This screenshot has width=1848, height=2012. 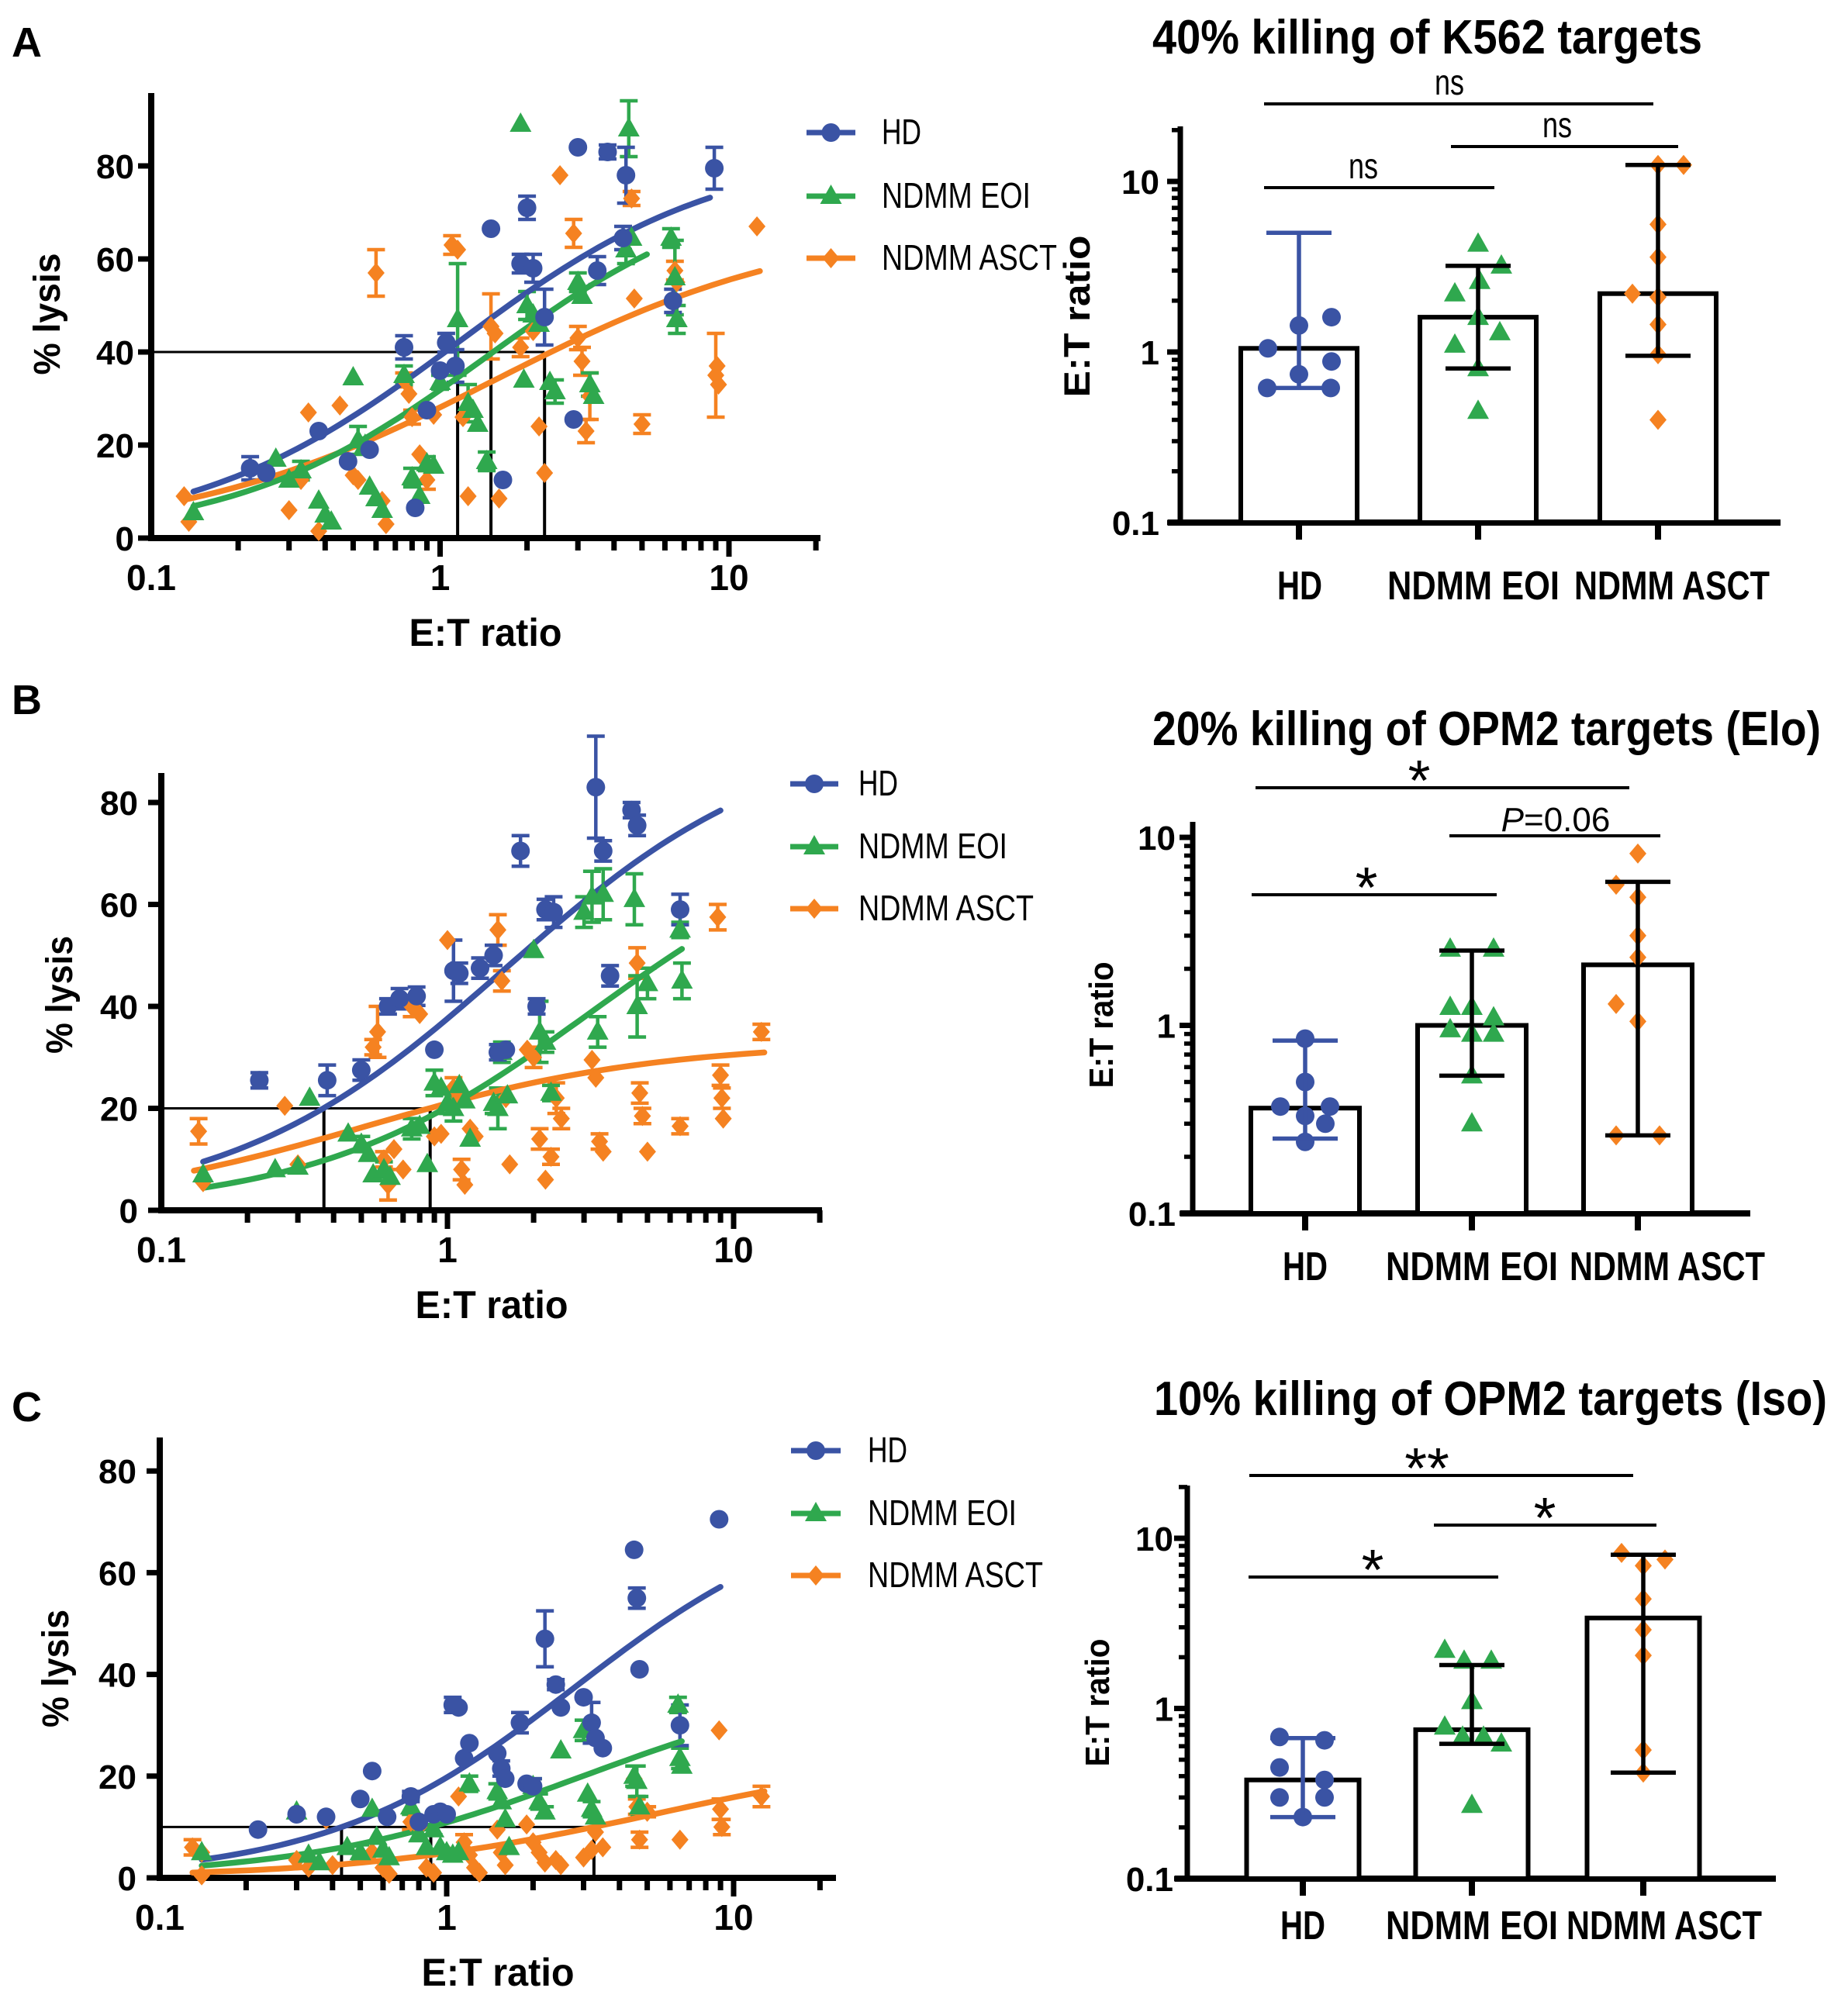 I want to click on svg-text:20% killing of OPM2 targets (E: 20% killing of OPM2 targets (Elo), so click(x=1486, y=729).